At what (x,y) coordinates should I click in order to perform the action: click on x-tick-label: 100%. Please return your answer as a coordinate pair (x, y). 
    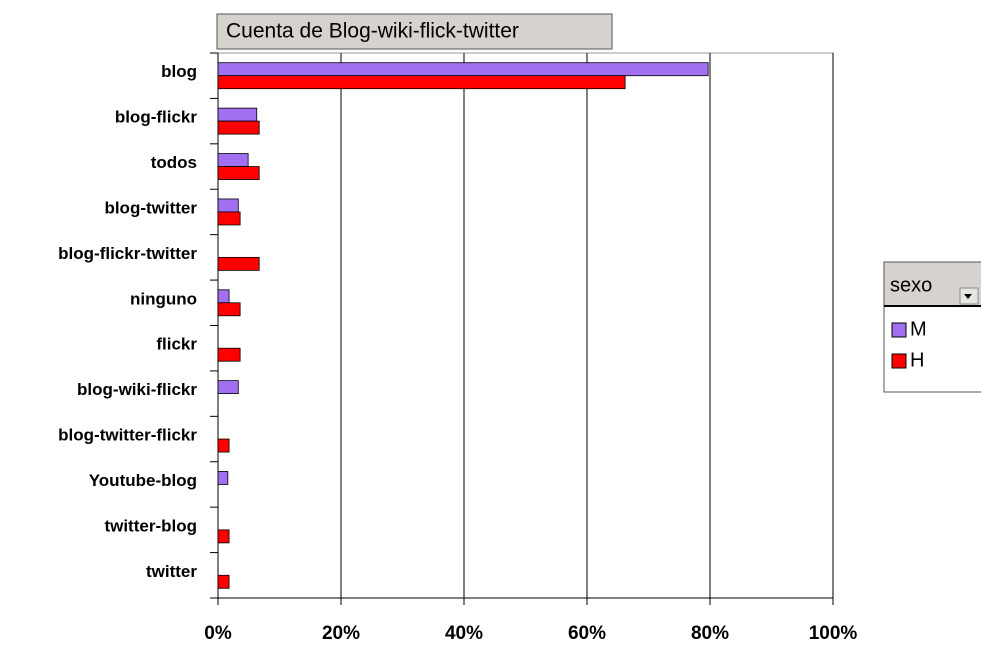
    Looking at the image, I should click on (833, 633).